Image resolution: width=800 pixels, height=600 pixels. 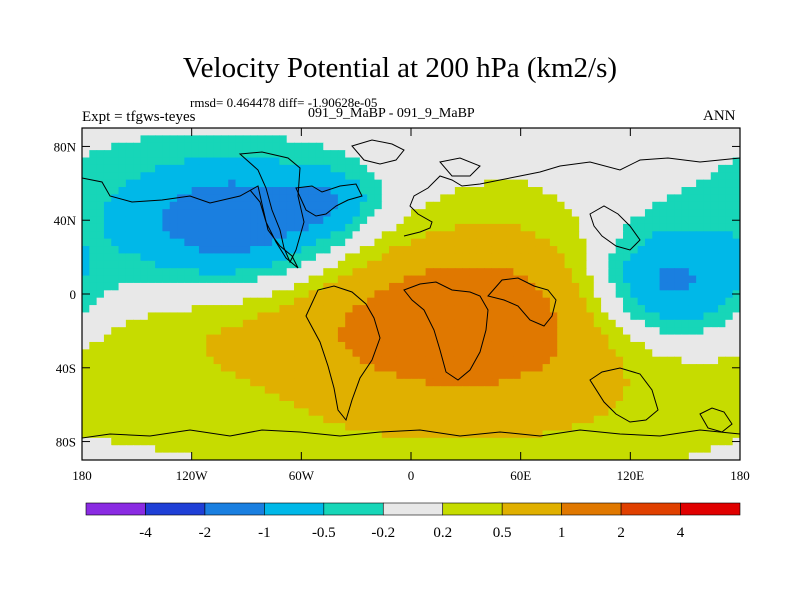 What do you see at coordinates (65, 220) in the screenshot?
I see `y-tick-label: 40N` at bounding box center [65, 220].